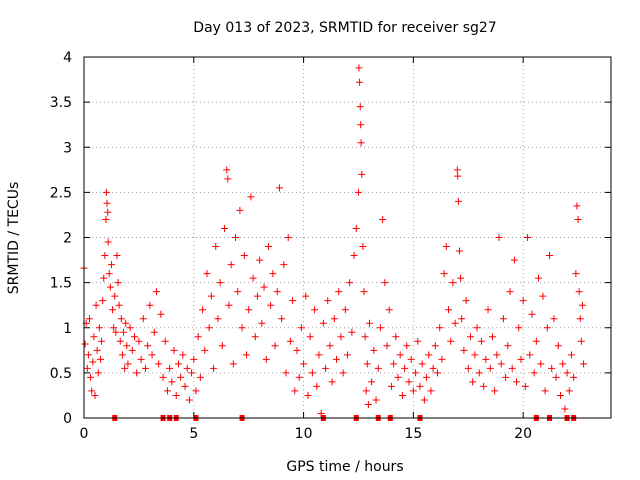 The image size is (640, 480). Describe the element at coordinates (84, 434) in the screenshot. I see `x-tick-label: 0` at that location.